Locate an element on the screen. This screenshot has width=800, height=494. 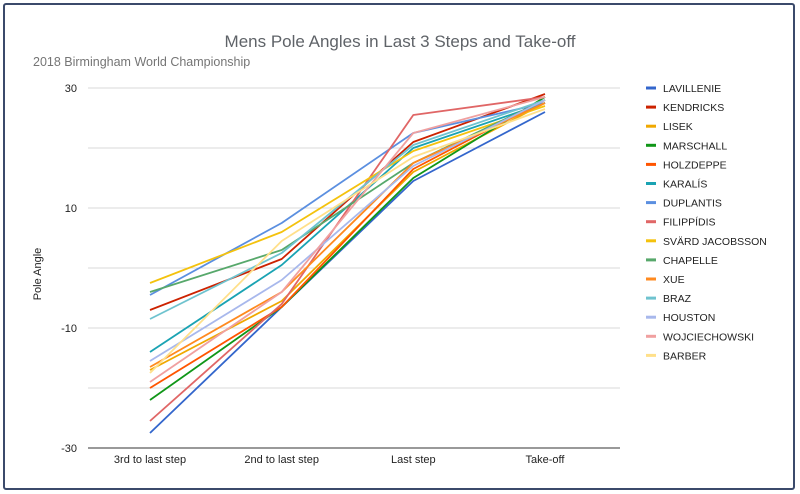
legend-label-lavillenie: LAVILLENIE is located at coordinates (692, 89).